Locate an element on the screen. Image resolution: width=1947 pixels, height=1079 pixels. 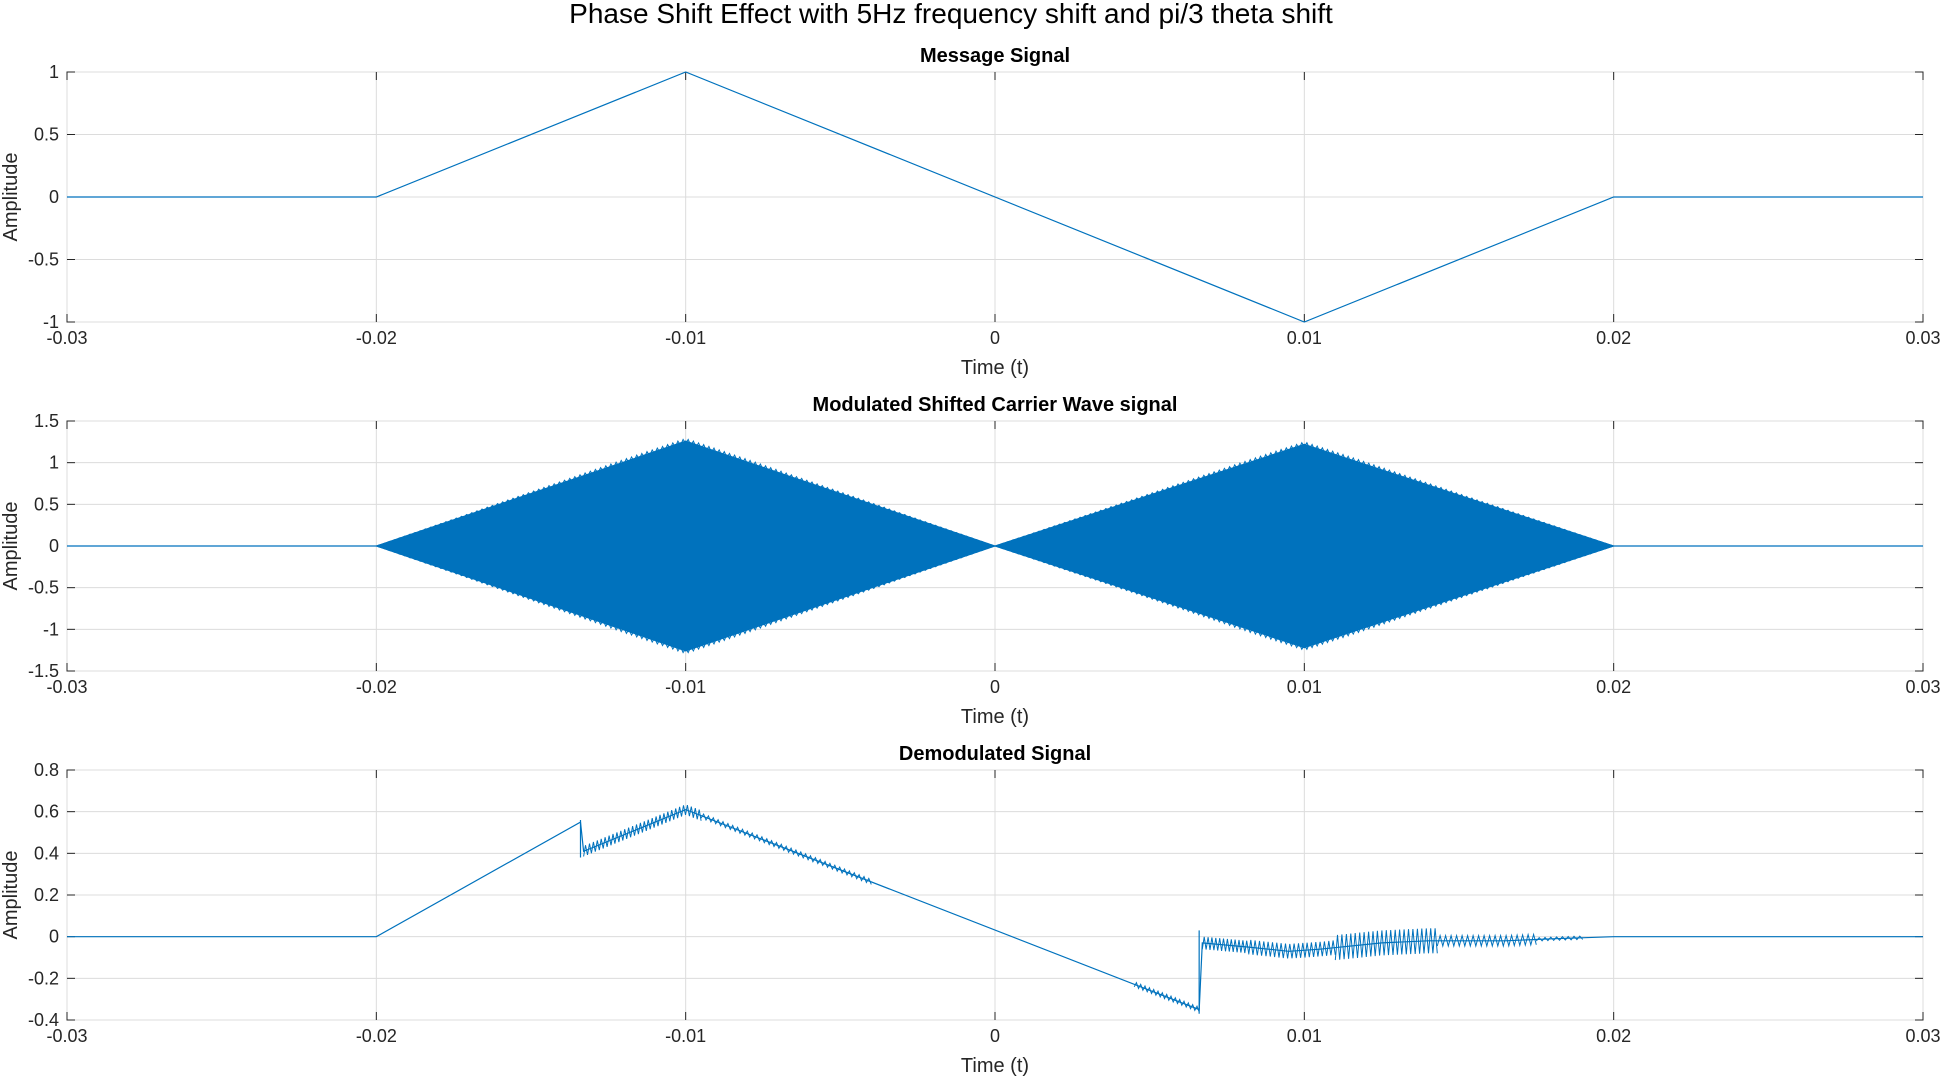
modulated-signal-lower-edge is located at coordinates (995, 599).